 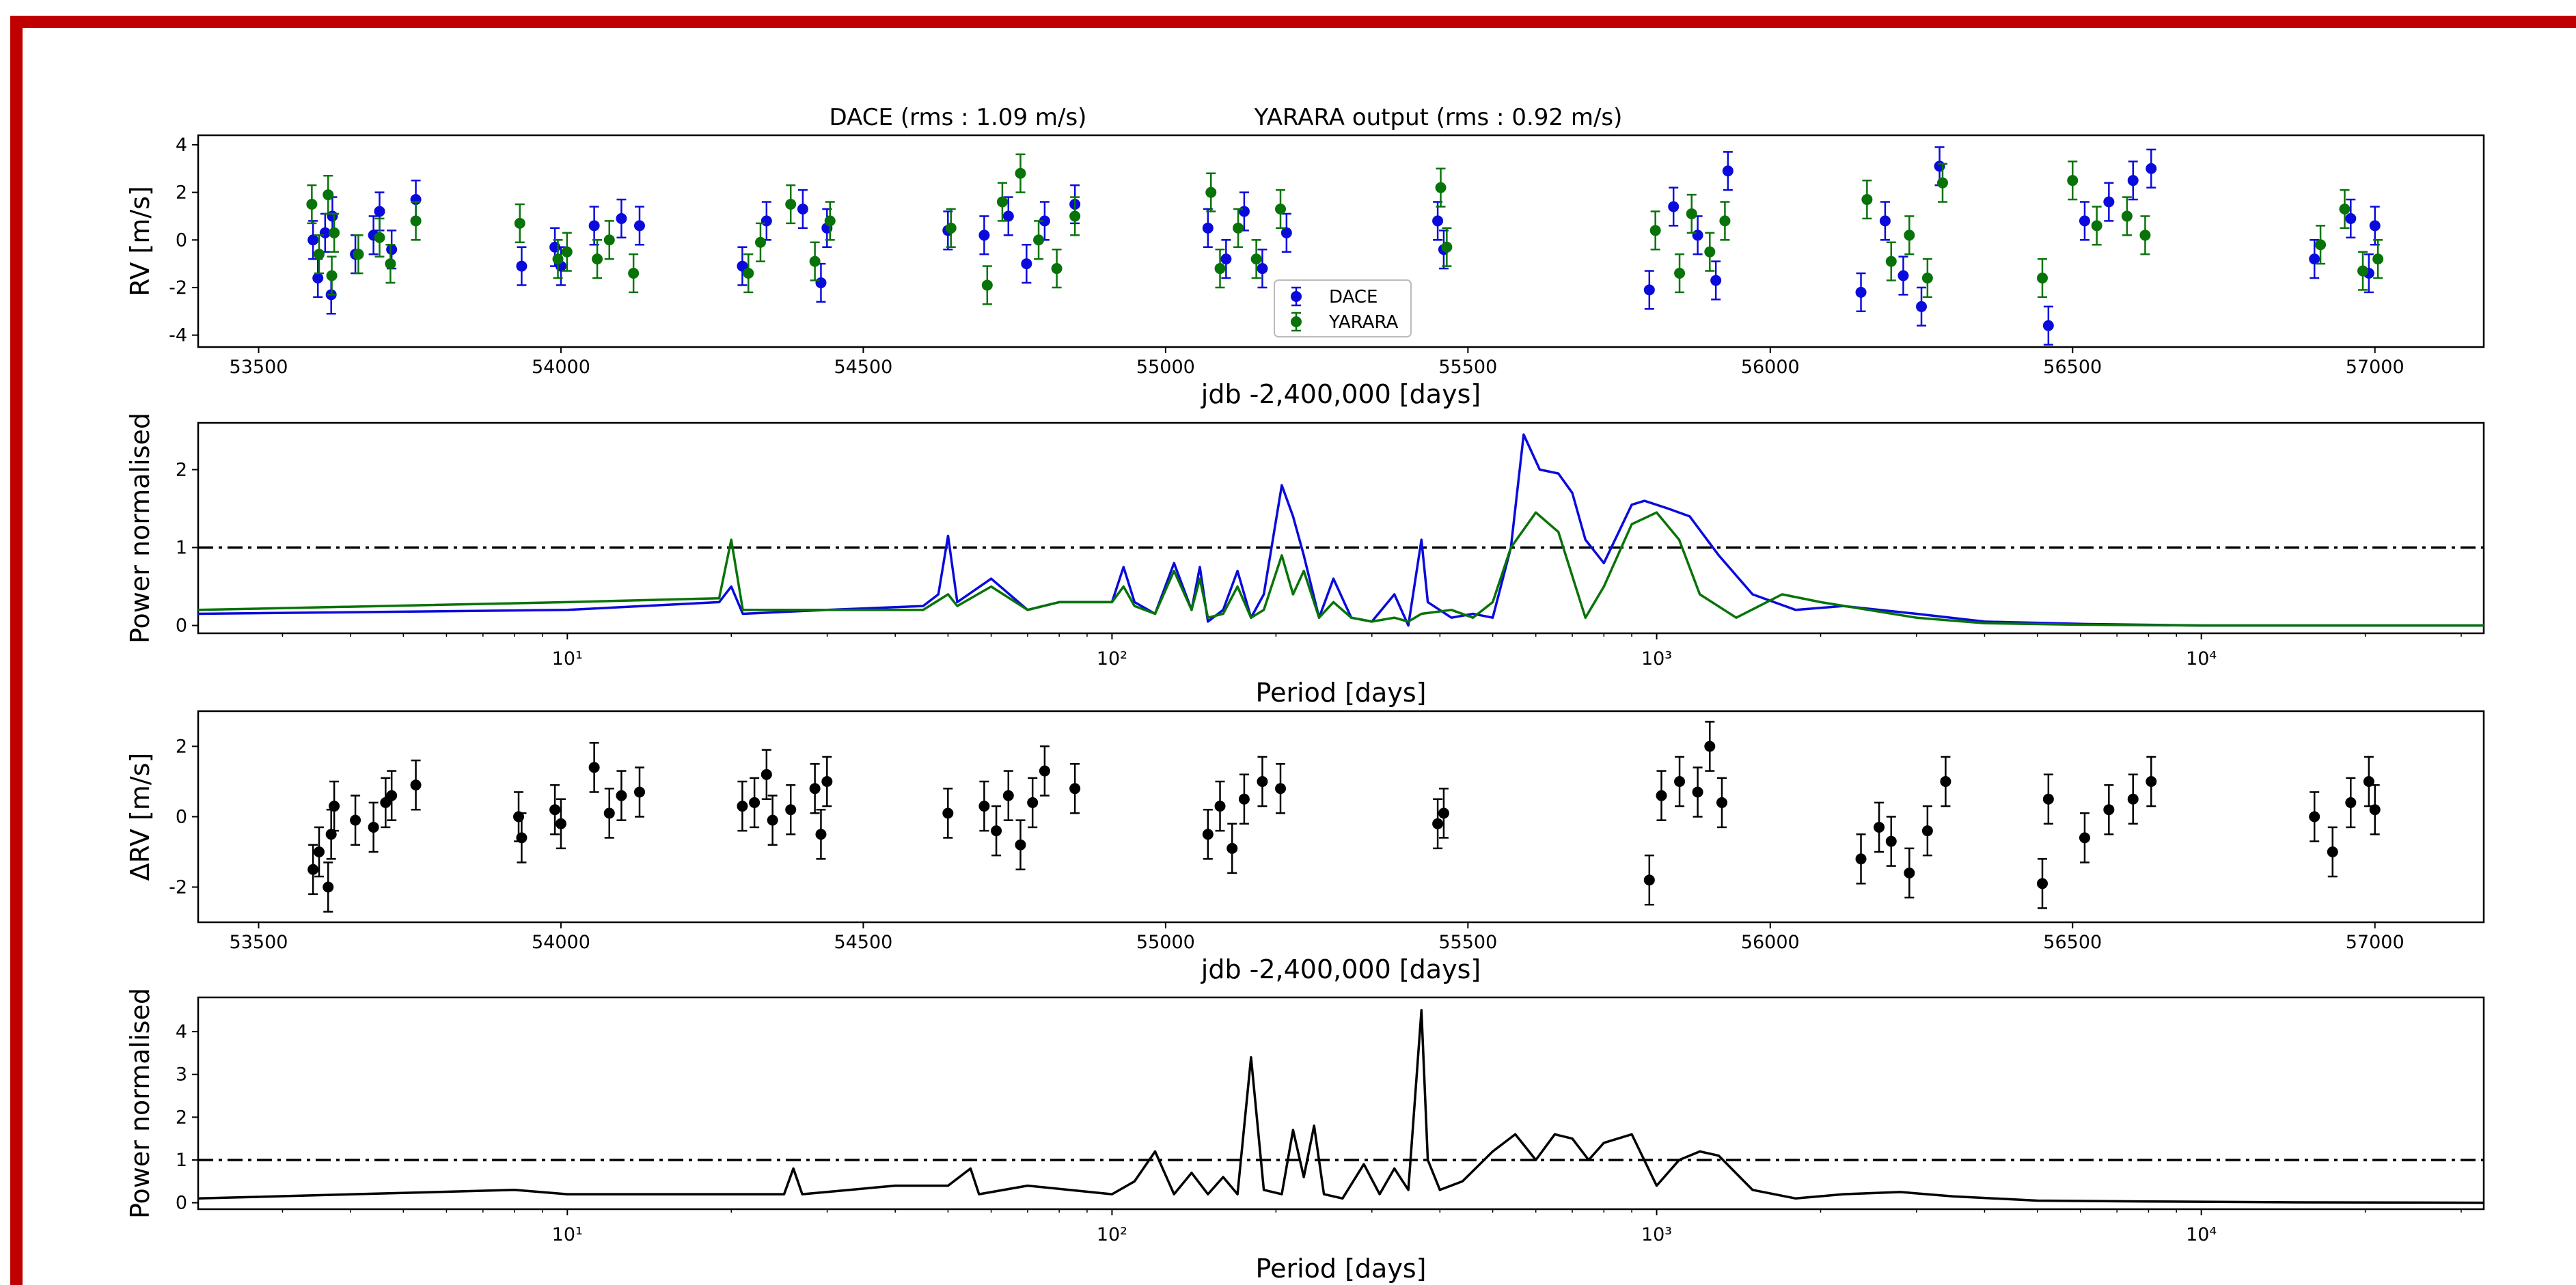 I want to click on y-tick-label: -4, so click(x=178, y=335).